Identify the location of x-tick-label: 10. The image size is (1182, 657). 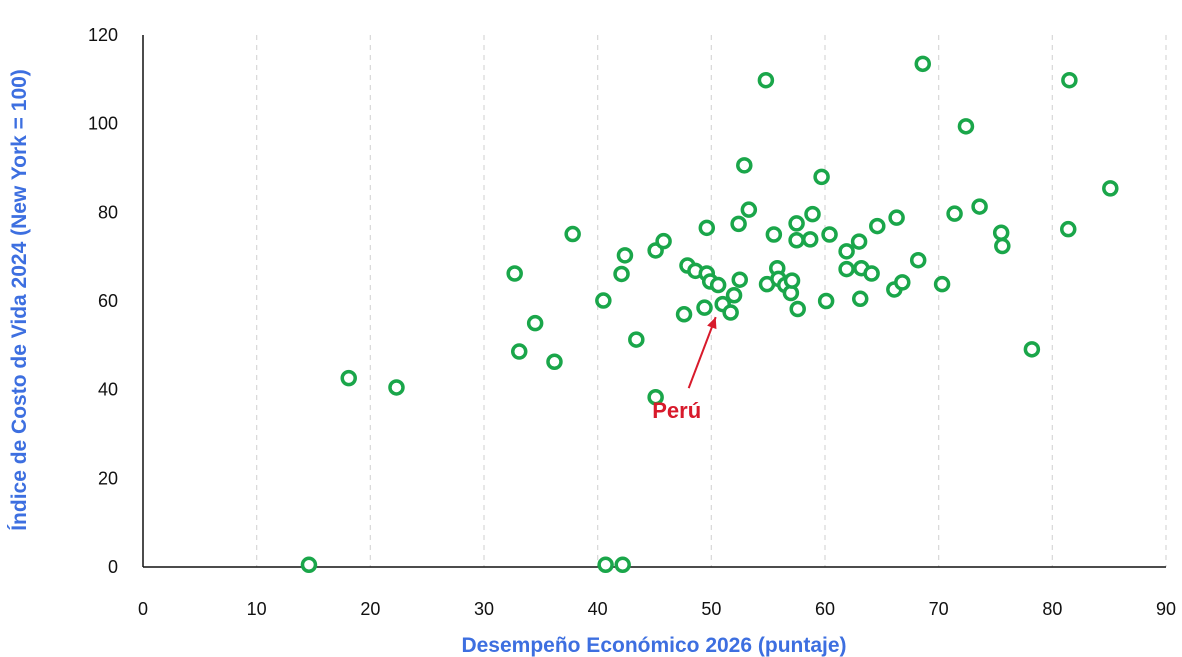
(257, 609).